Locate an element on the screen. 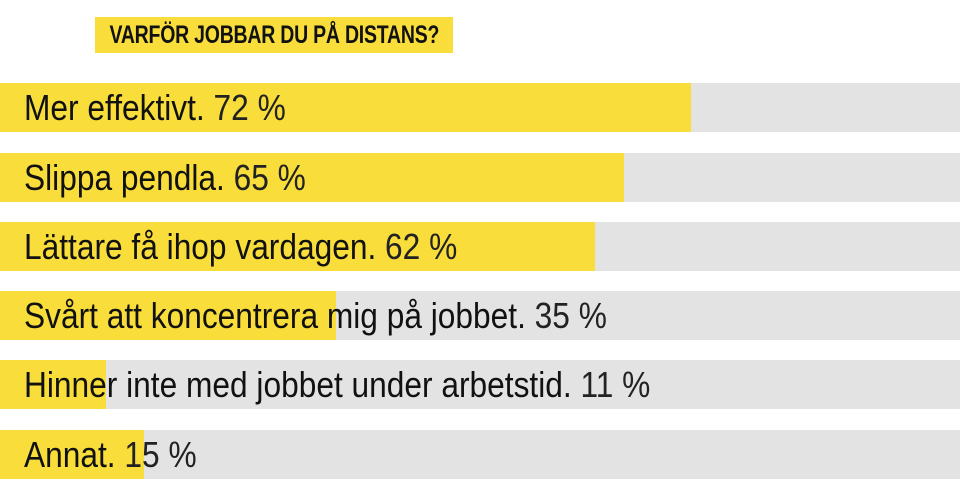  bar-label: Slippa pendla. 65 % is located at coordinates (165, 177).